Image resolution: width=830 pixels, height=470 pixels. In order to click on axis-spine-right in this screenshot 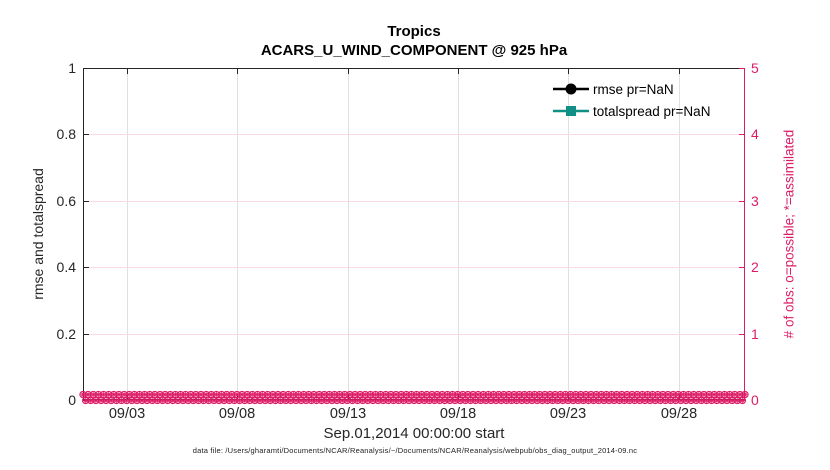, I will do `click(744, 234)`.